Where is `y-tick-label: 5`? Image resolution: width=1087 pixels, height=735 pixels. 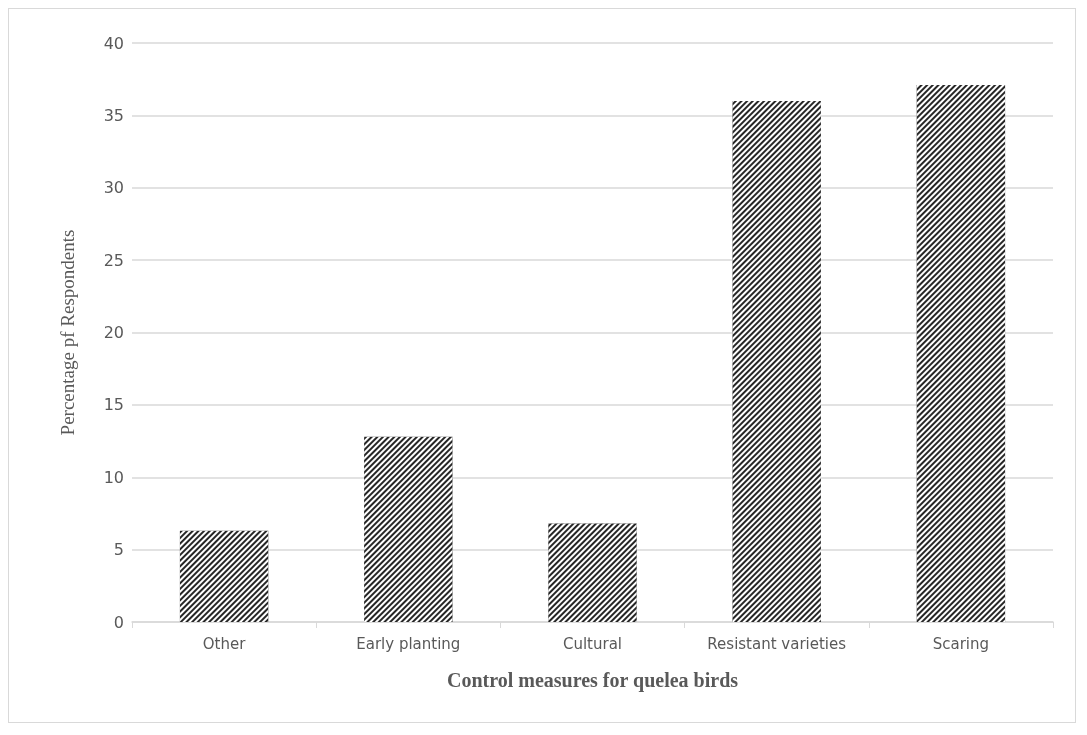
y-tick-label: 5 is located at coordinates (118, 550).